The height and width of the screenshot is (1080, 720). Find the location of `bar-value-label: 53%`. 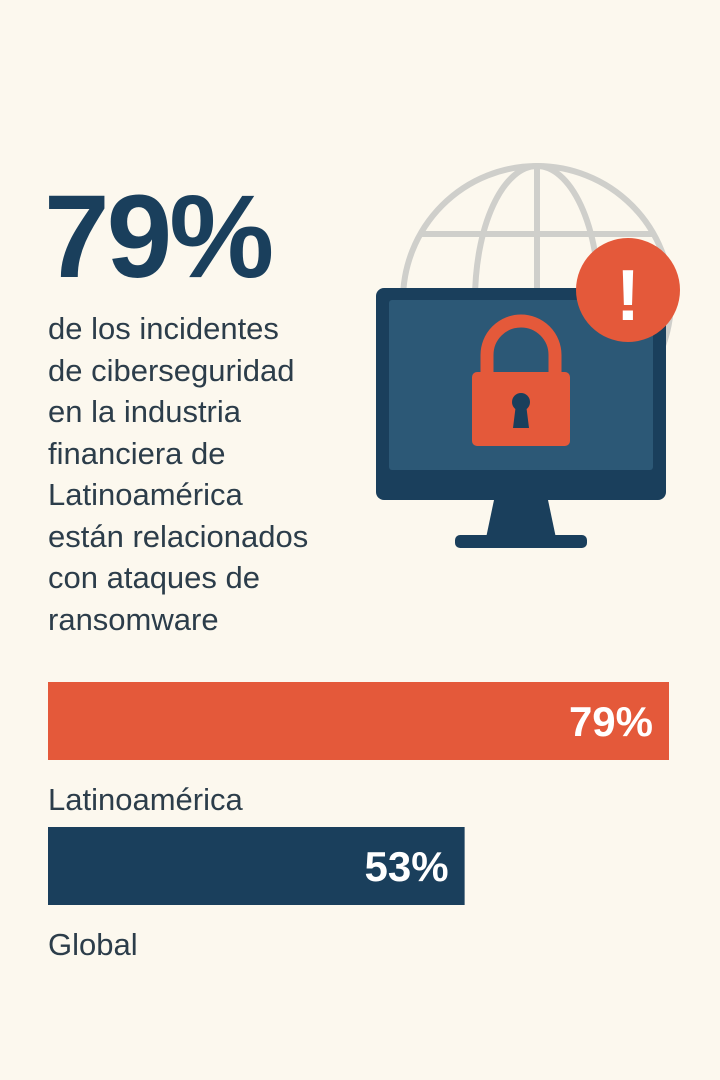

bar-value-label: 53% is located at coordinates (407, 866).